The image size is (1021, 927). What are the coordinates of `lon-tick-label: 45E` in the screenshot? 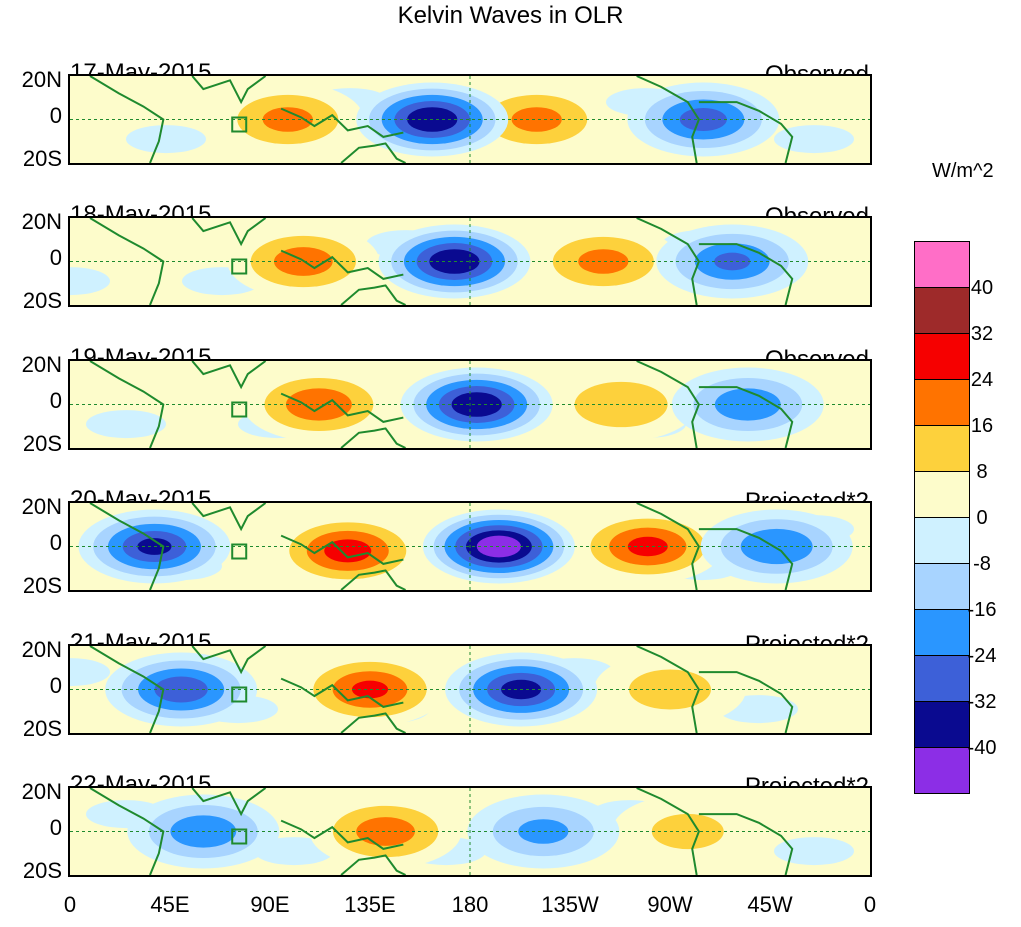 It's located at (170, 904).